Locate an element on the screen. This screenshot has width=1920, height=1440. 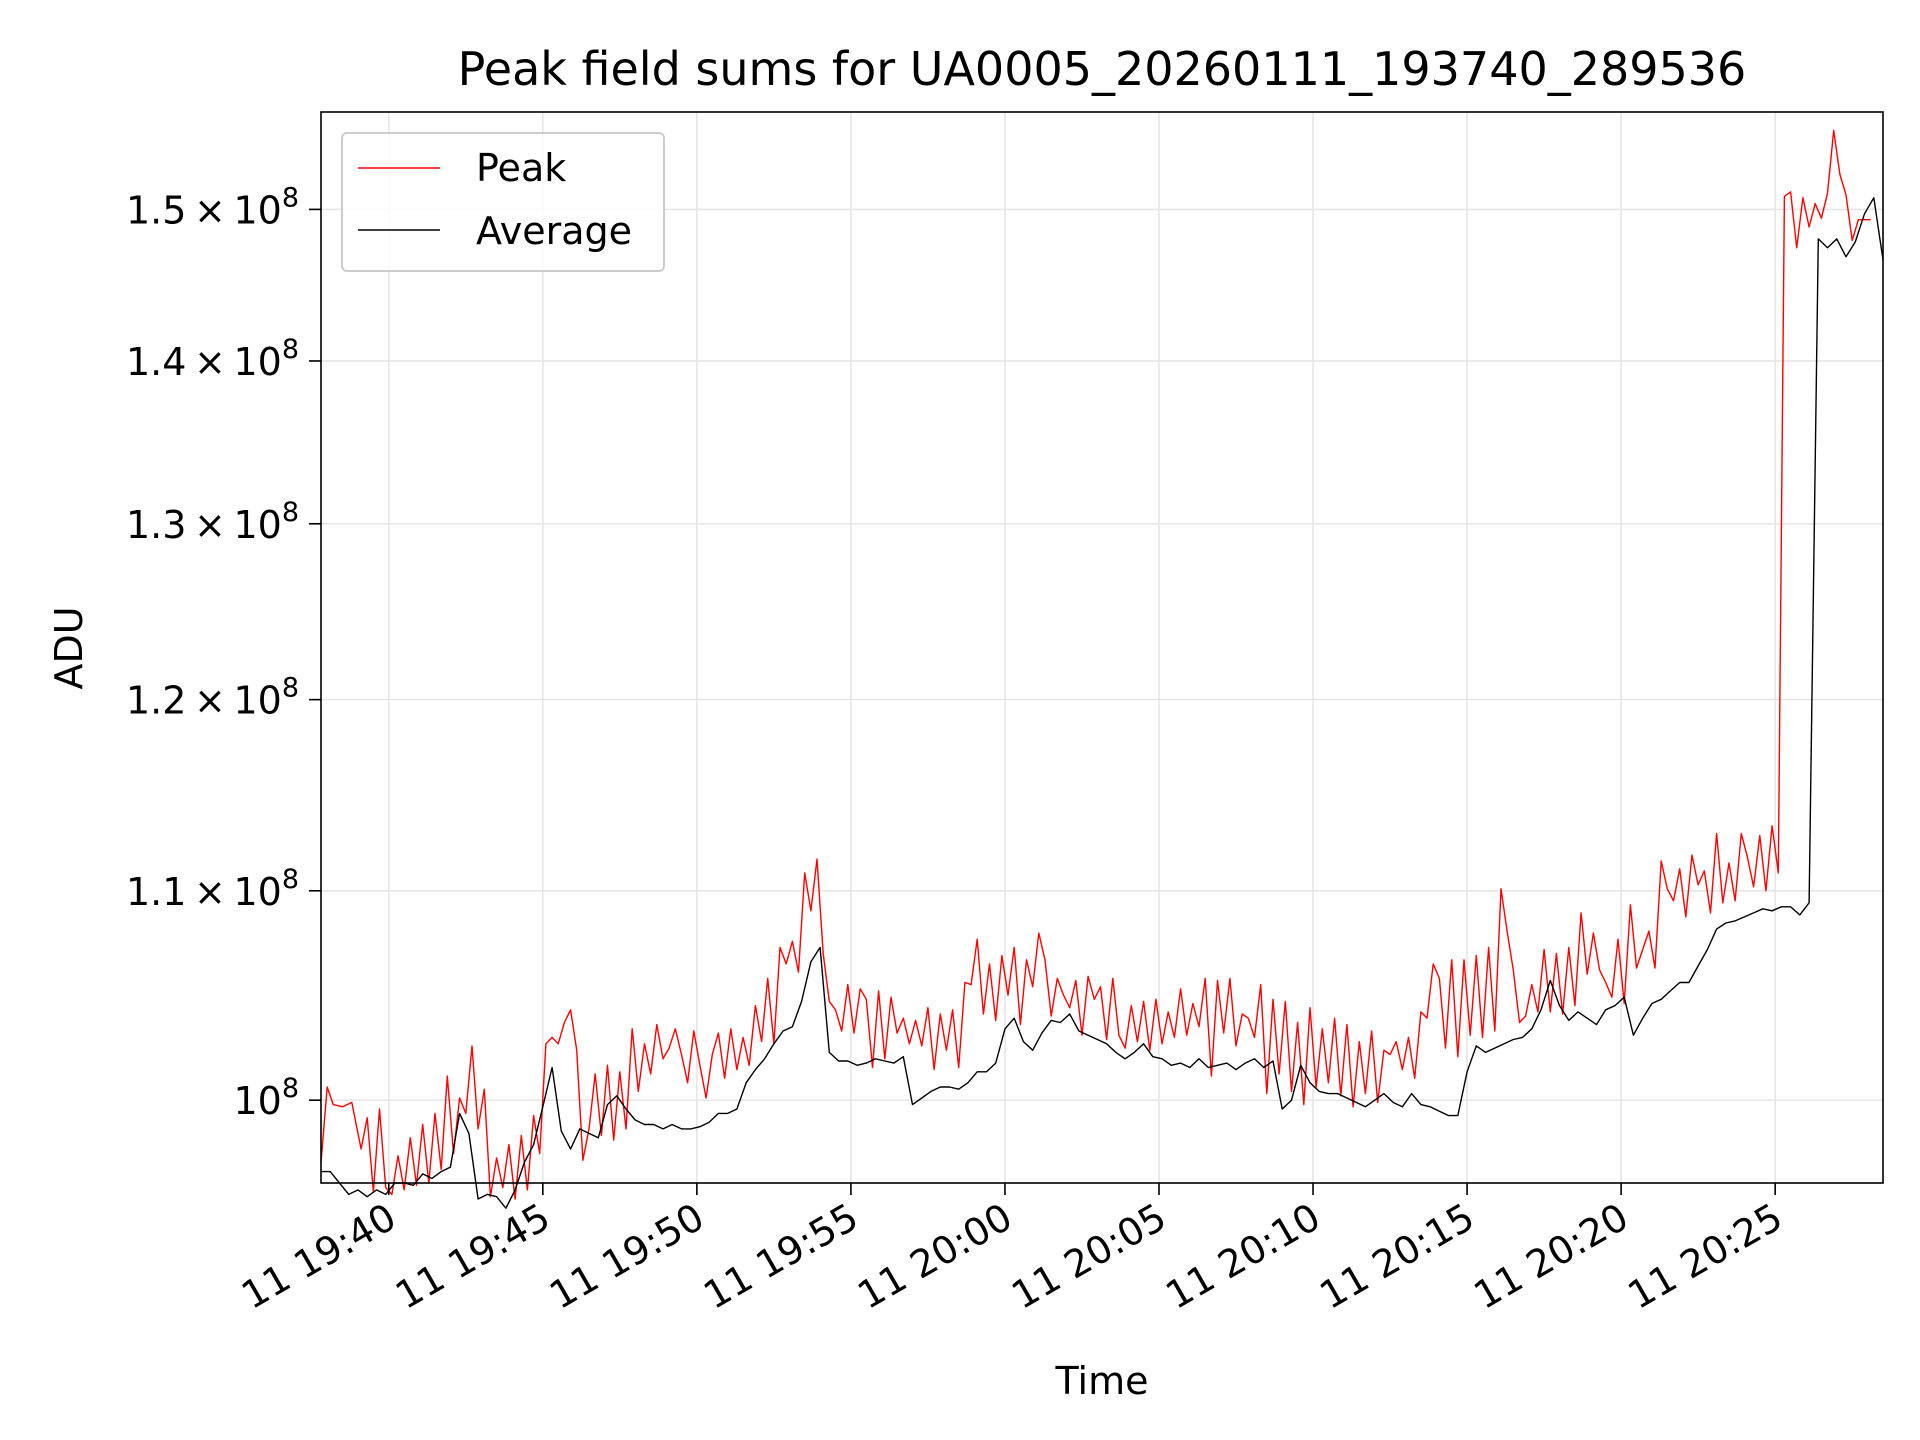
legend: Peak Average is located at coordinates (503, 202).